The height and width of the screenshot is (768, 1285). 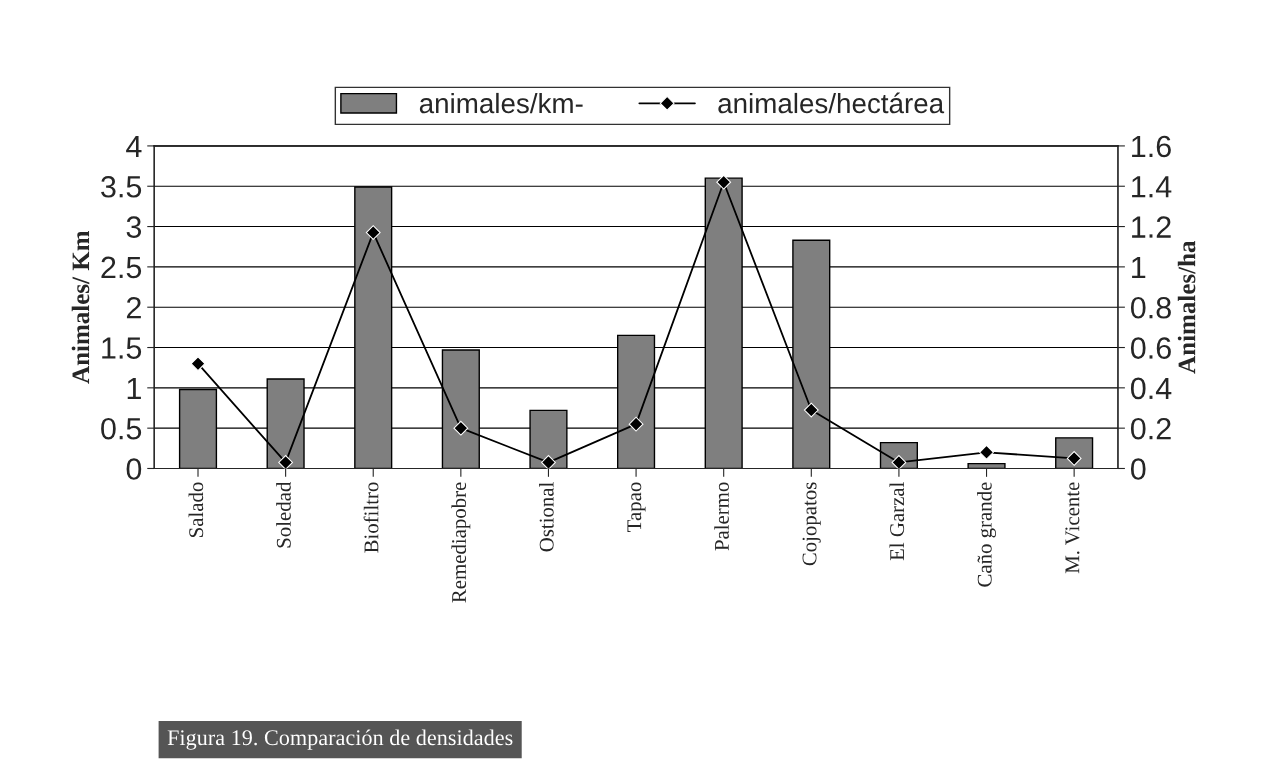 What do you see at coordinates (1139, 267) in the screenshot?
I see `y2-tick-label: 1` at bounding box center [1139, 267].